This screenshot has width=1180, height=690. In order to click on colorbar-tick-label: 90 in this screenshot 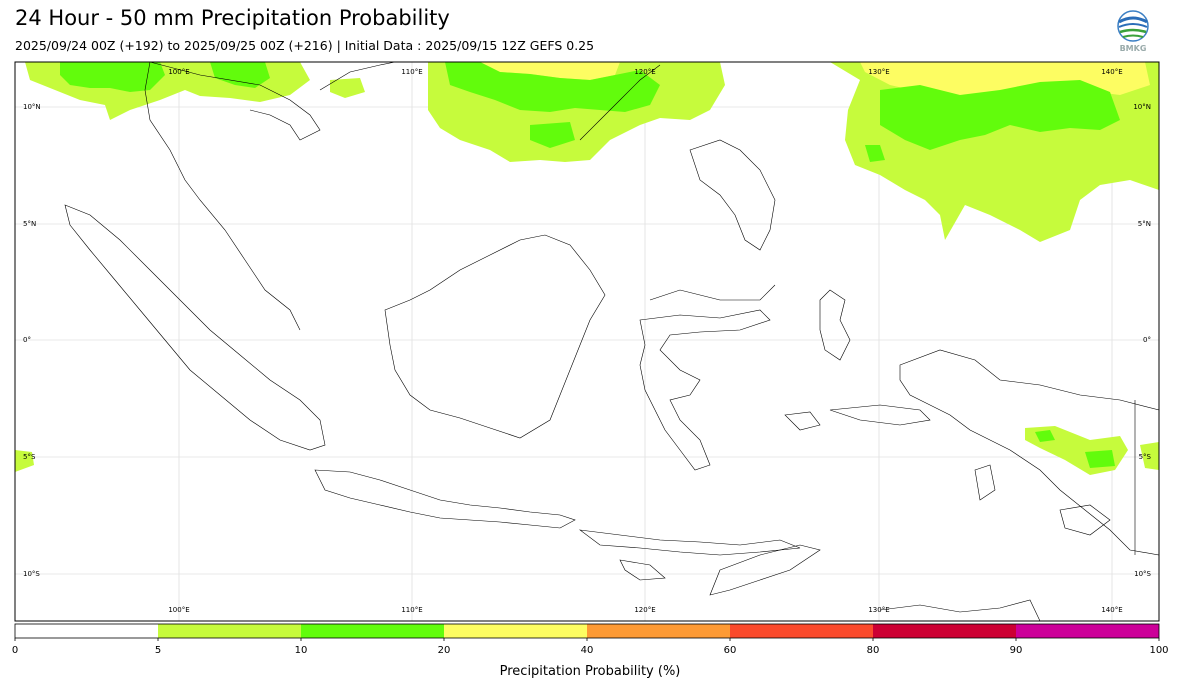, I will do `click(1016, 650)`.